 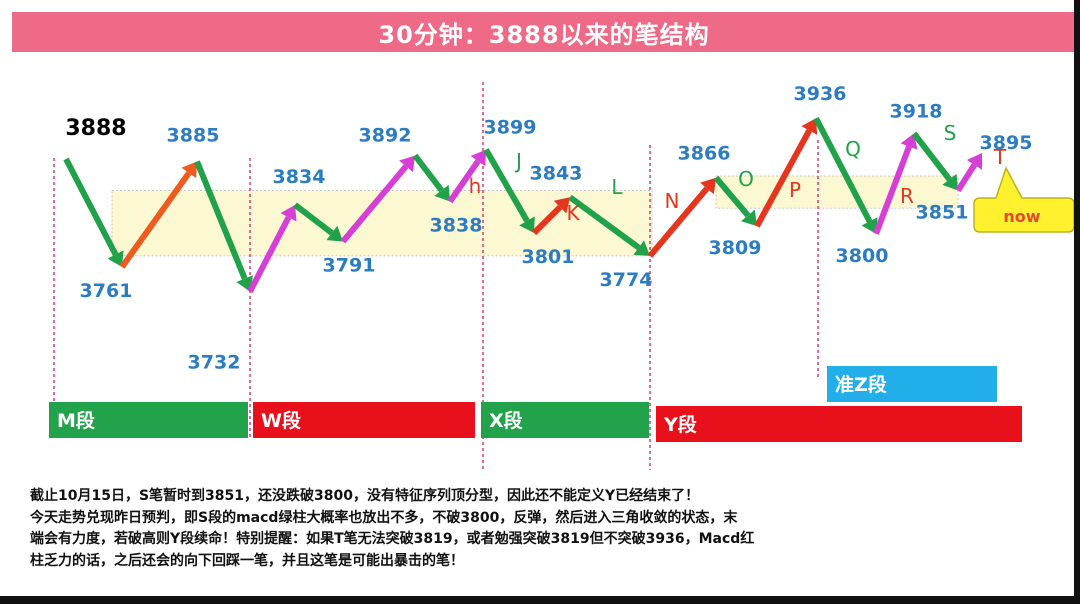 I want to click on stroke-letter: O, so click(x=746, y=179).